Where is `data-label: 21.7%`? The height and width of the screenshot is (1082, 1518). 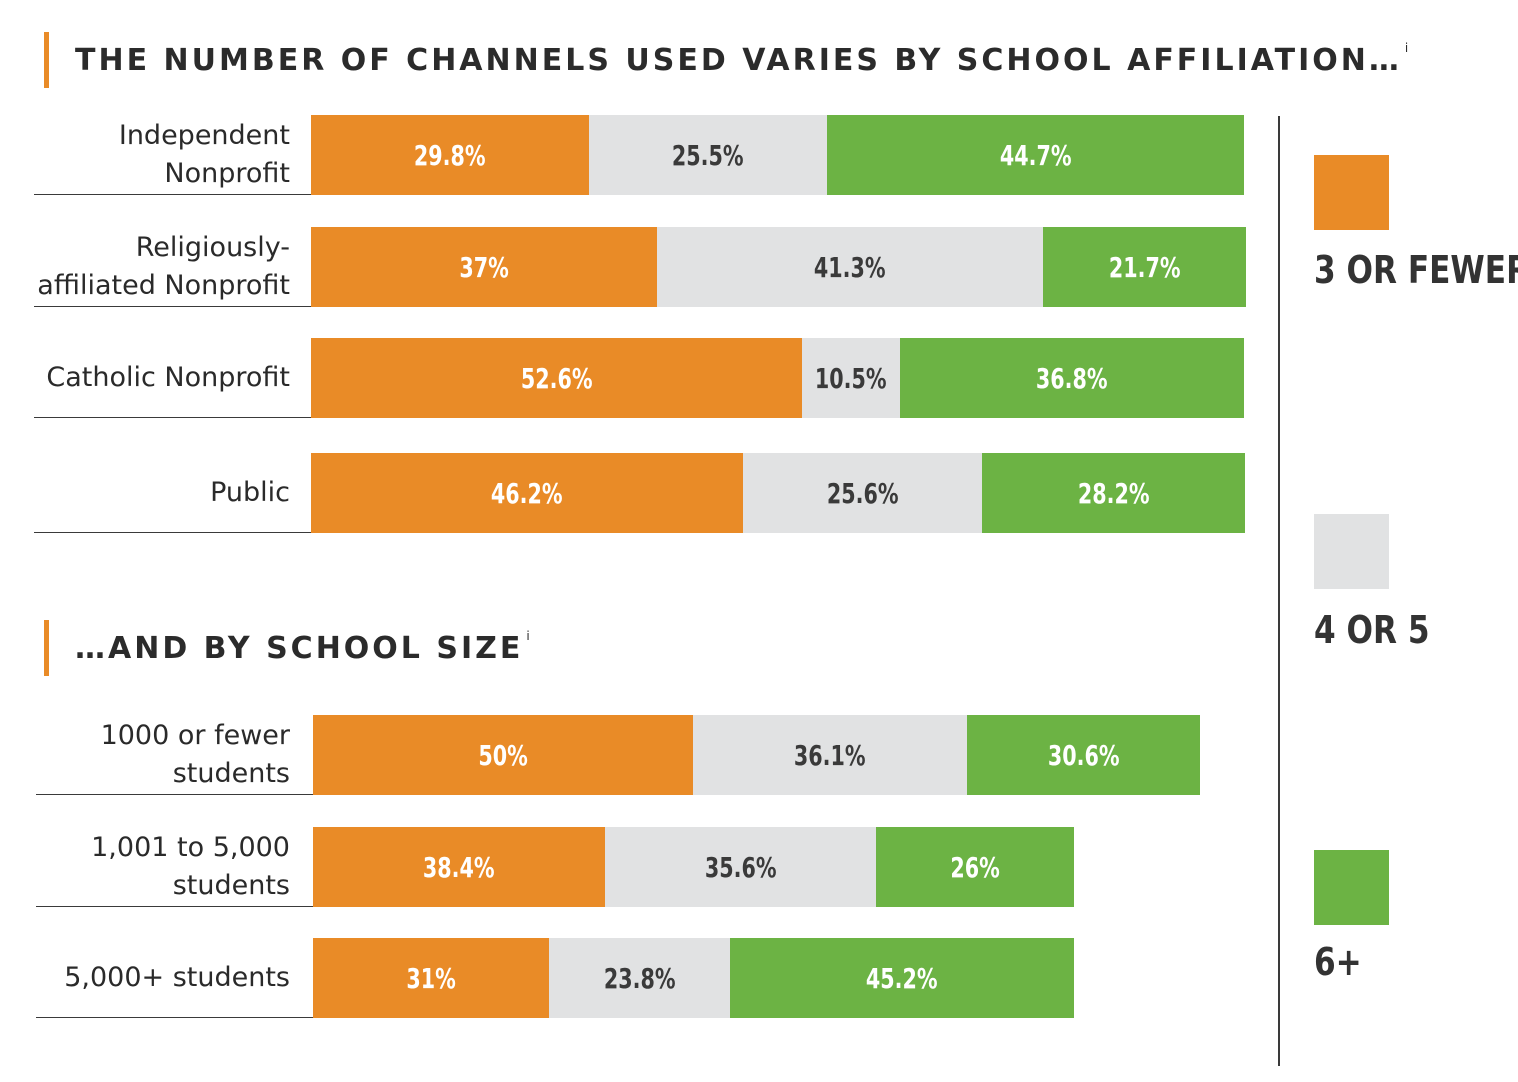
data-label: 21.7% is located at coordinates (1144, 267).